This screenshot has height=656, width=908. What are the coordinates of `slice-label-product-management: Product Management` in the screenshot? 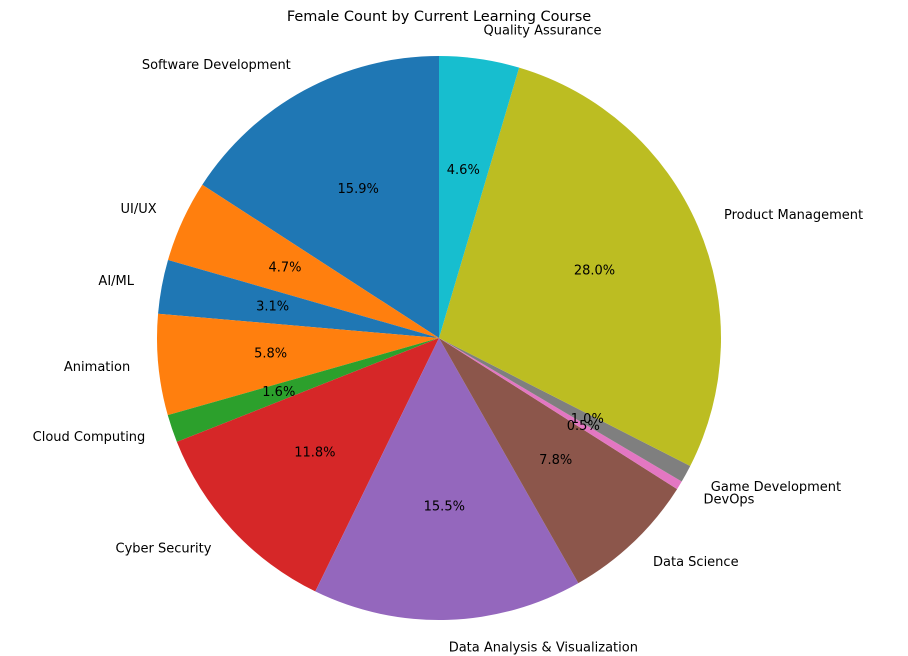 It's located at (793, 215).